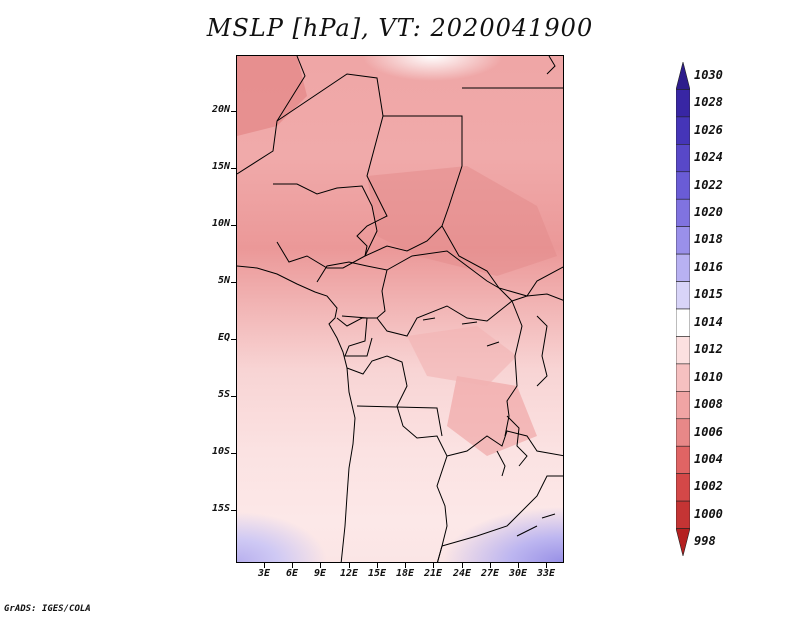 The width and height of the screenshot is (800, 618). What do you see at coordinates (708, 266) in the screenshot?
I see `colorbar-label-1016: 1016` at bounding box center [708, 266].